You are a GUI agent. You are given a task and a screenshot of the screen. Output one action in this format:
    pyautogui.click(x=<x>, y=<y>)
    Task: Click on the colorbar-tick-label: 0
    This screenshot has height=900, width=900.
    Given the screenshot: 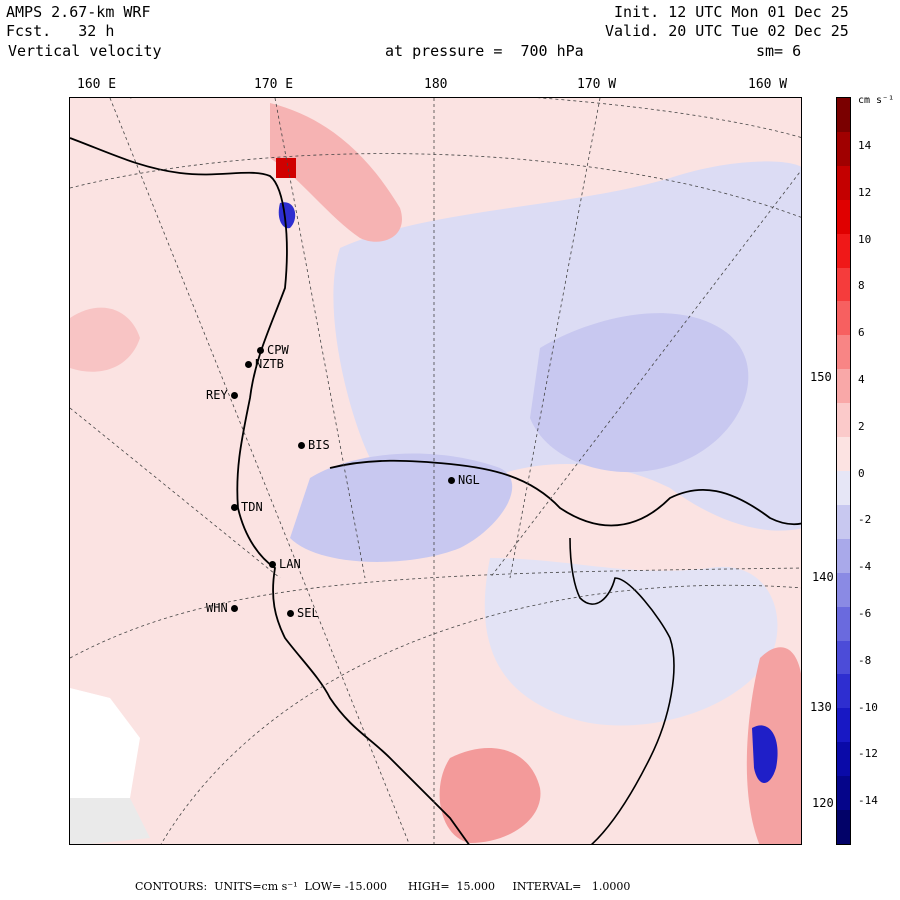 What is the action you would take?
    pyautogui.click(x=861, y=473)
    